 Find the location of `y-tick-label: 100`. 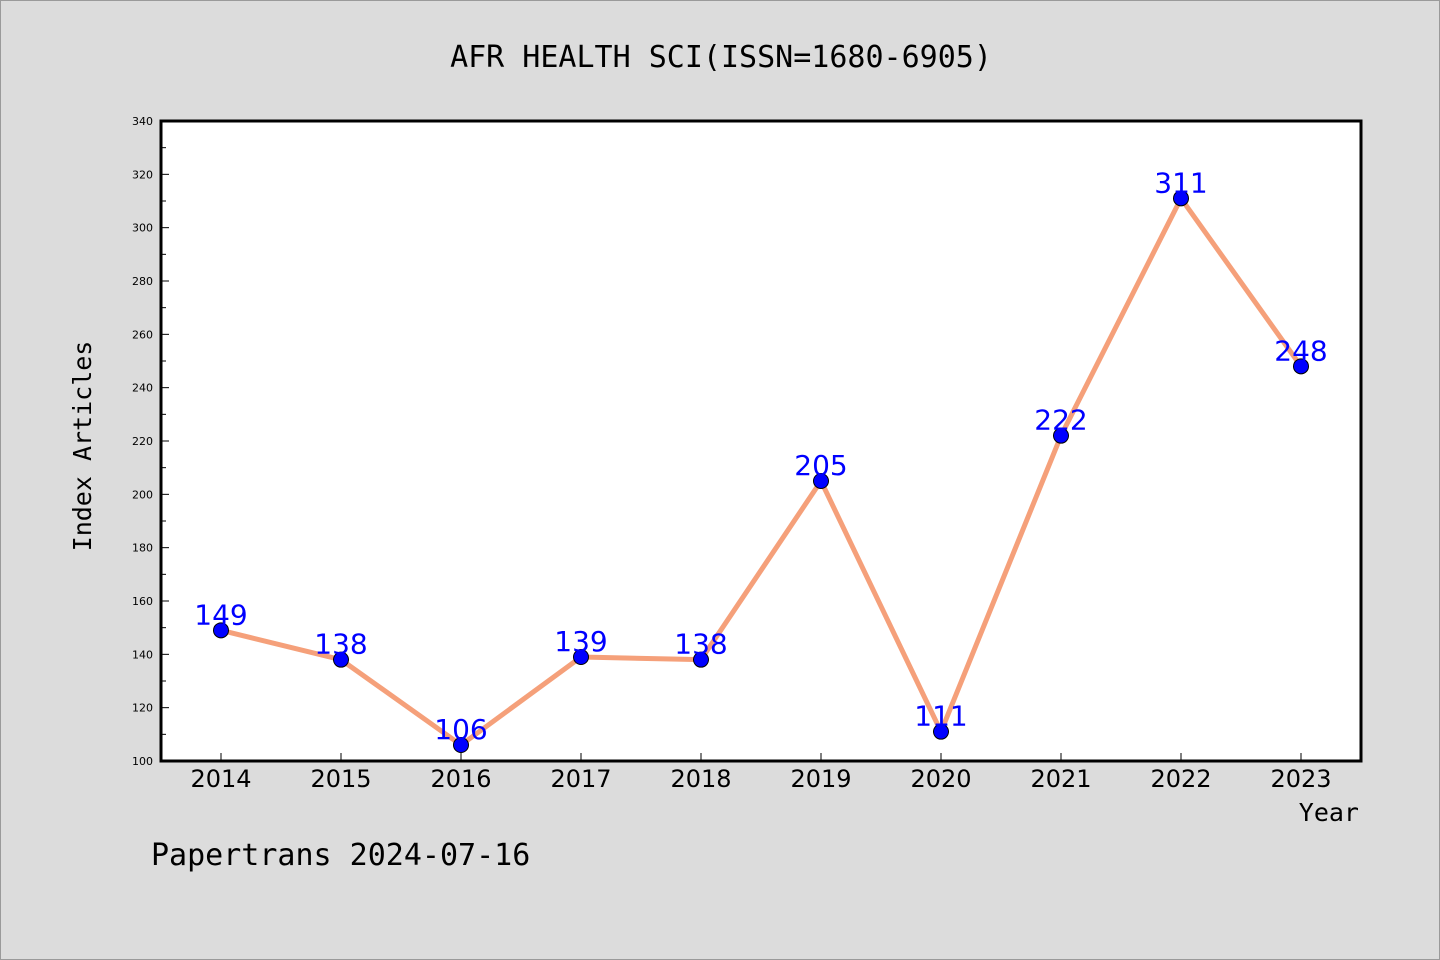

y-tick-label: 100 is located at coordinates (142, 761).